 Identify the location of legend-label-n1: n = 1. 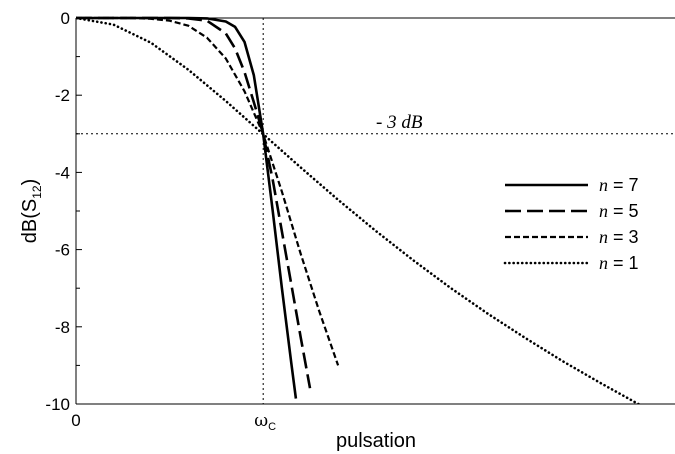
(619, 263).